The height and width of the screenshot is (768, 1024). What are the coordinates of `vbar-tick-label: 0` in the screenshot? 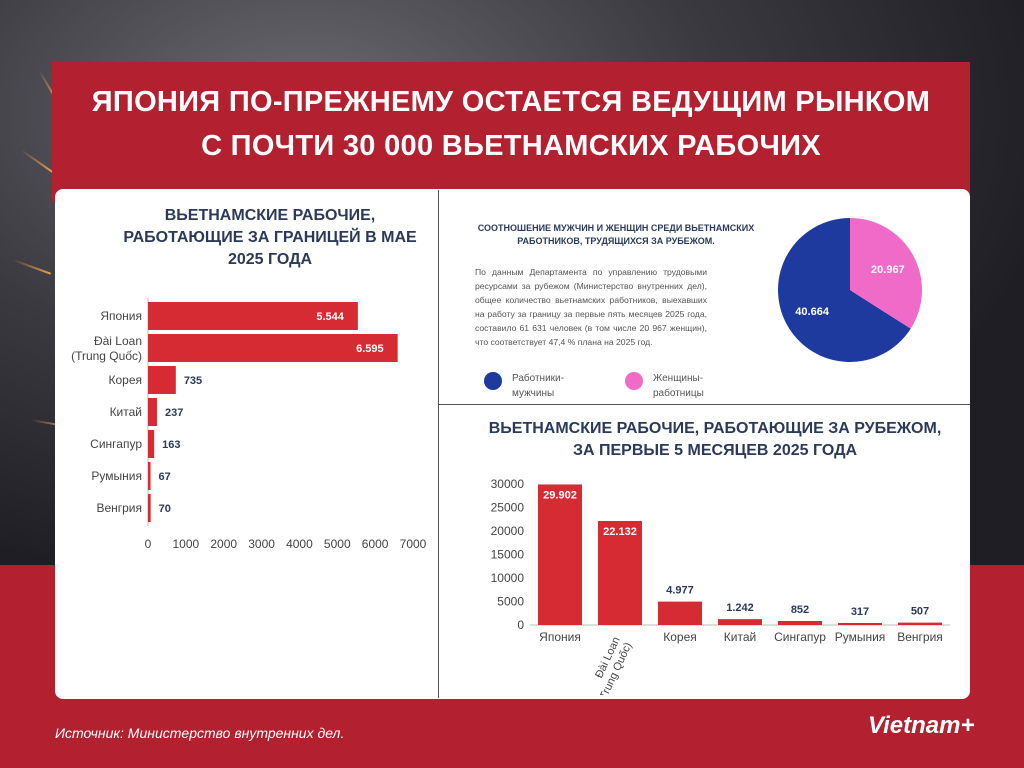 It's located at (520, 625).